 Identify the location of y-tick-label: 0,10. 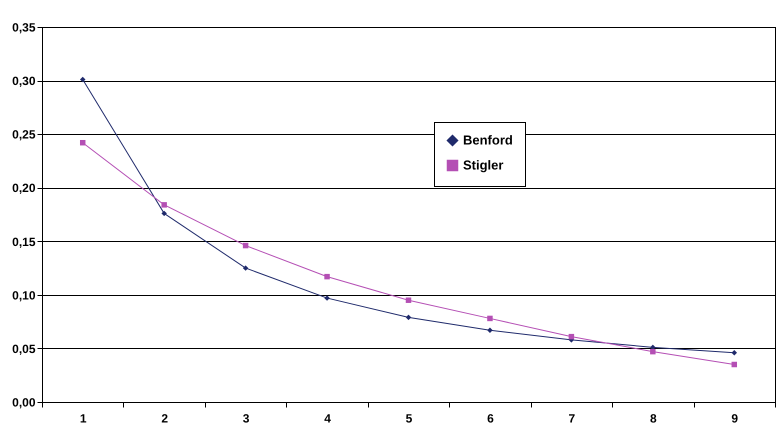
(24, 295).